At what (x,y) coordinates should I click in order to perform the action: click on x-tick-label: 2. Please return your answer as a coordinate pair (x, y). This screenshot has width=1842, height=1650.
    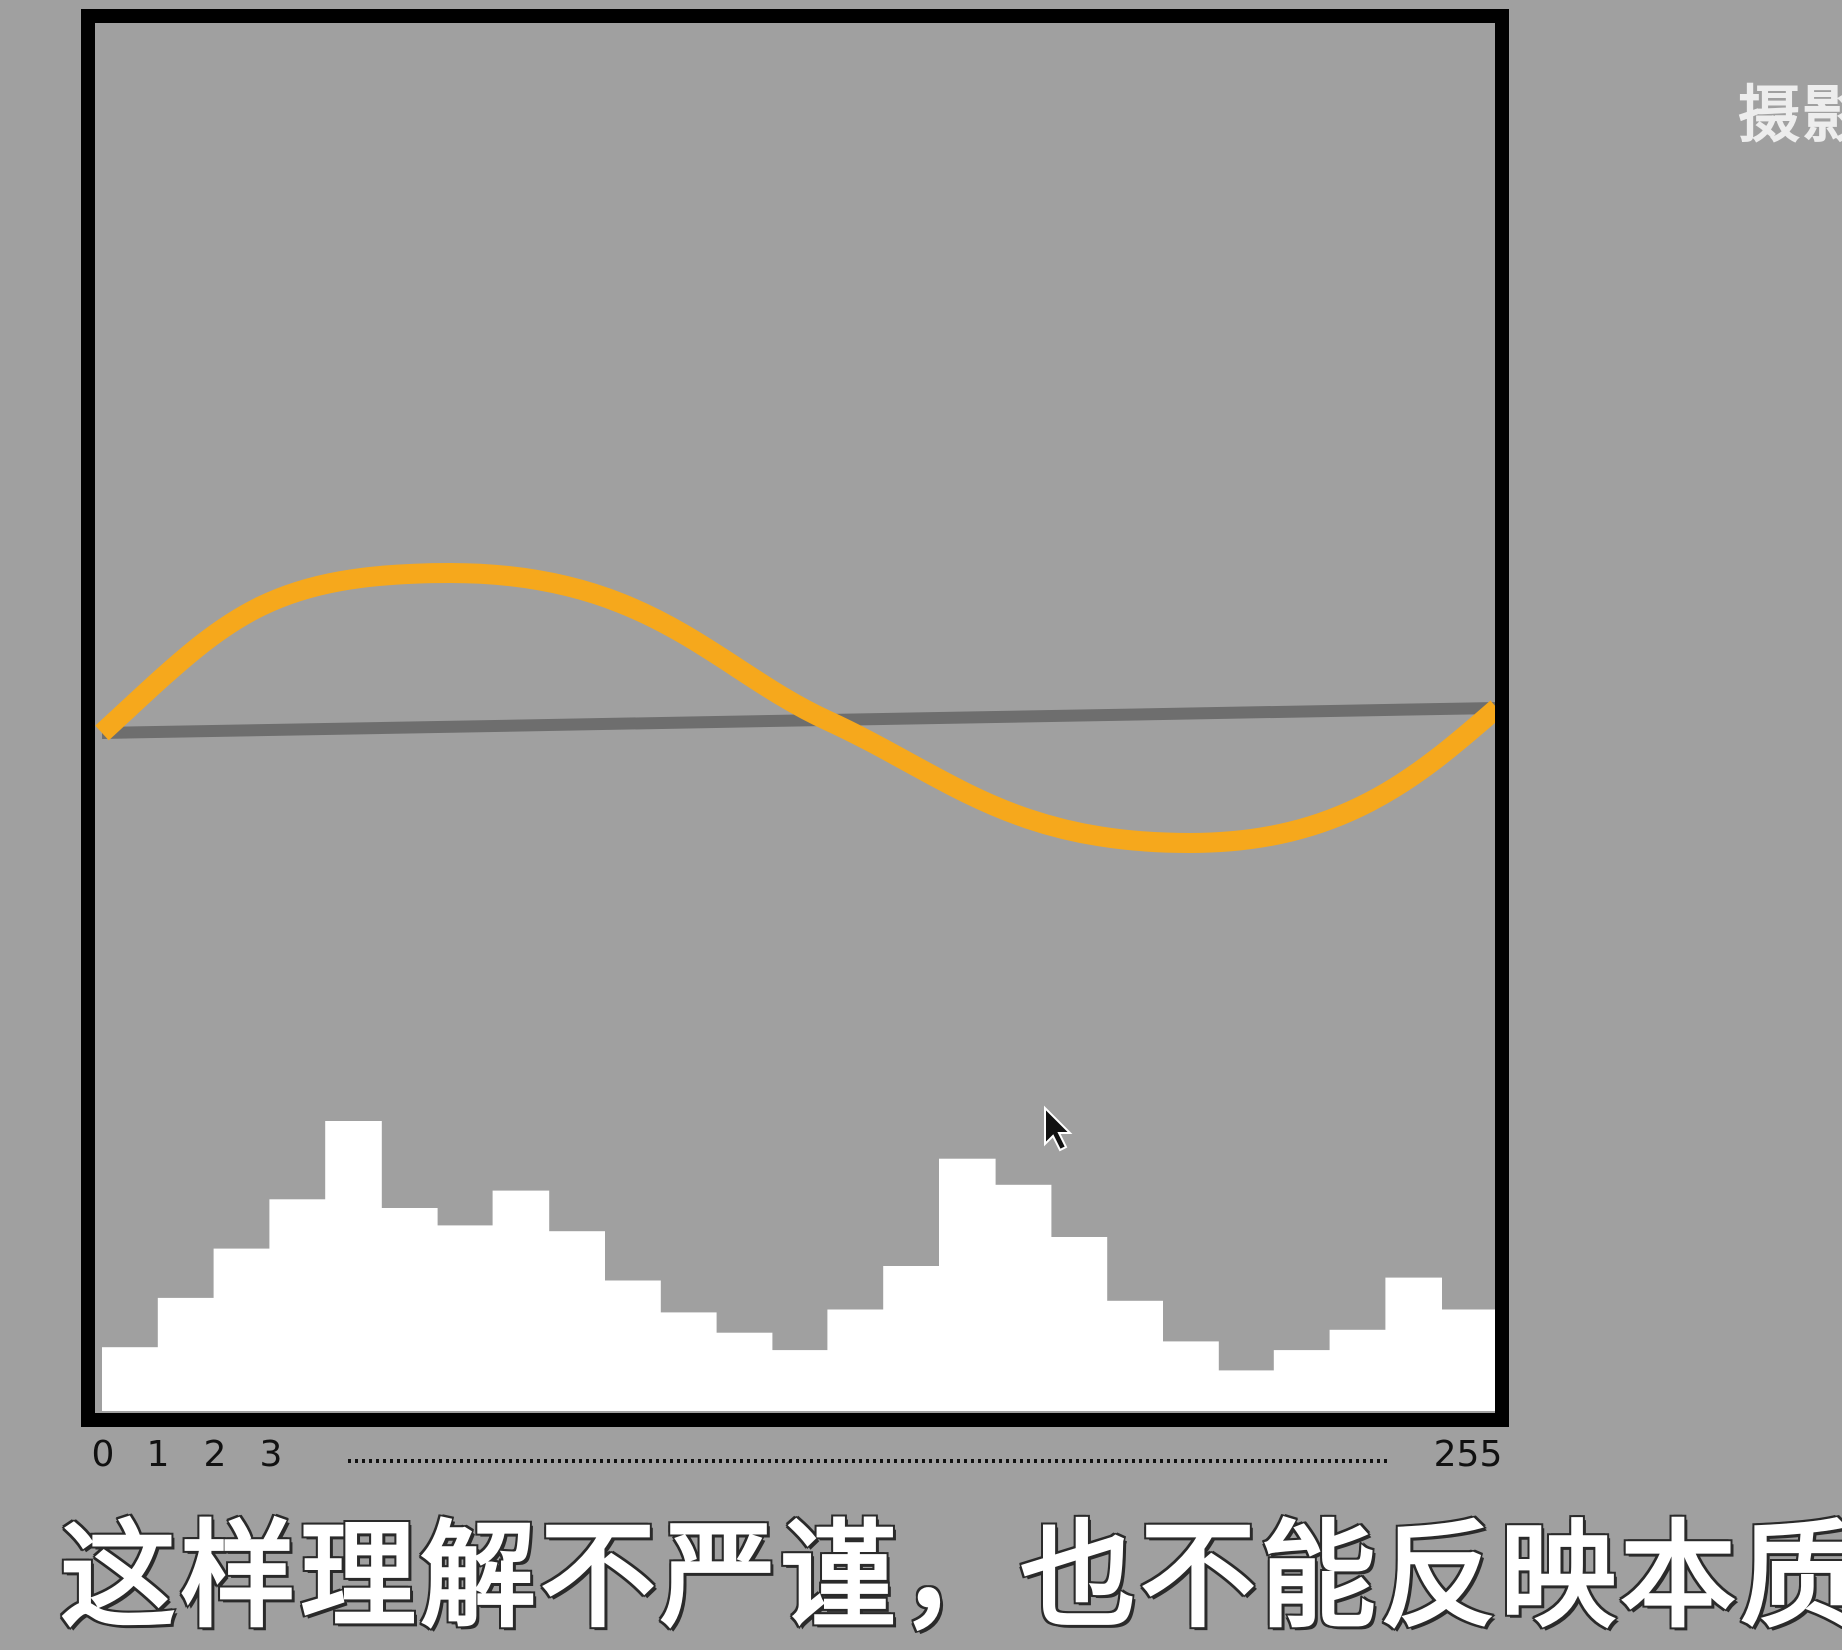
    Looking at the image, I should click on (215, 1454).